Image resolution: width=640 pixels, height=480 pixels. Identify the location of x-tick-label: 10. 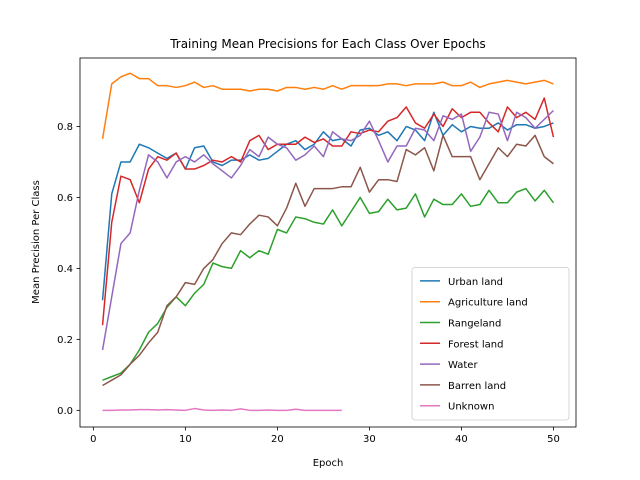
(185, 439).